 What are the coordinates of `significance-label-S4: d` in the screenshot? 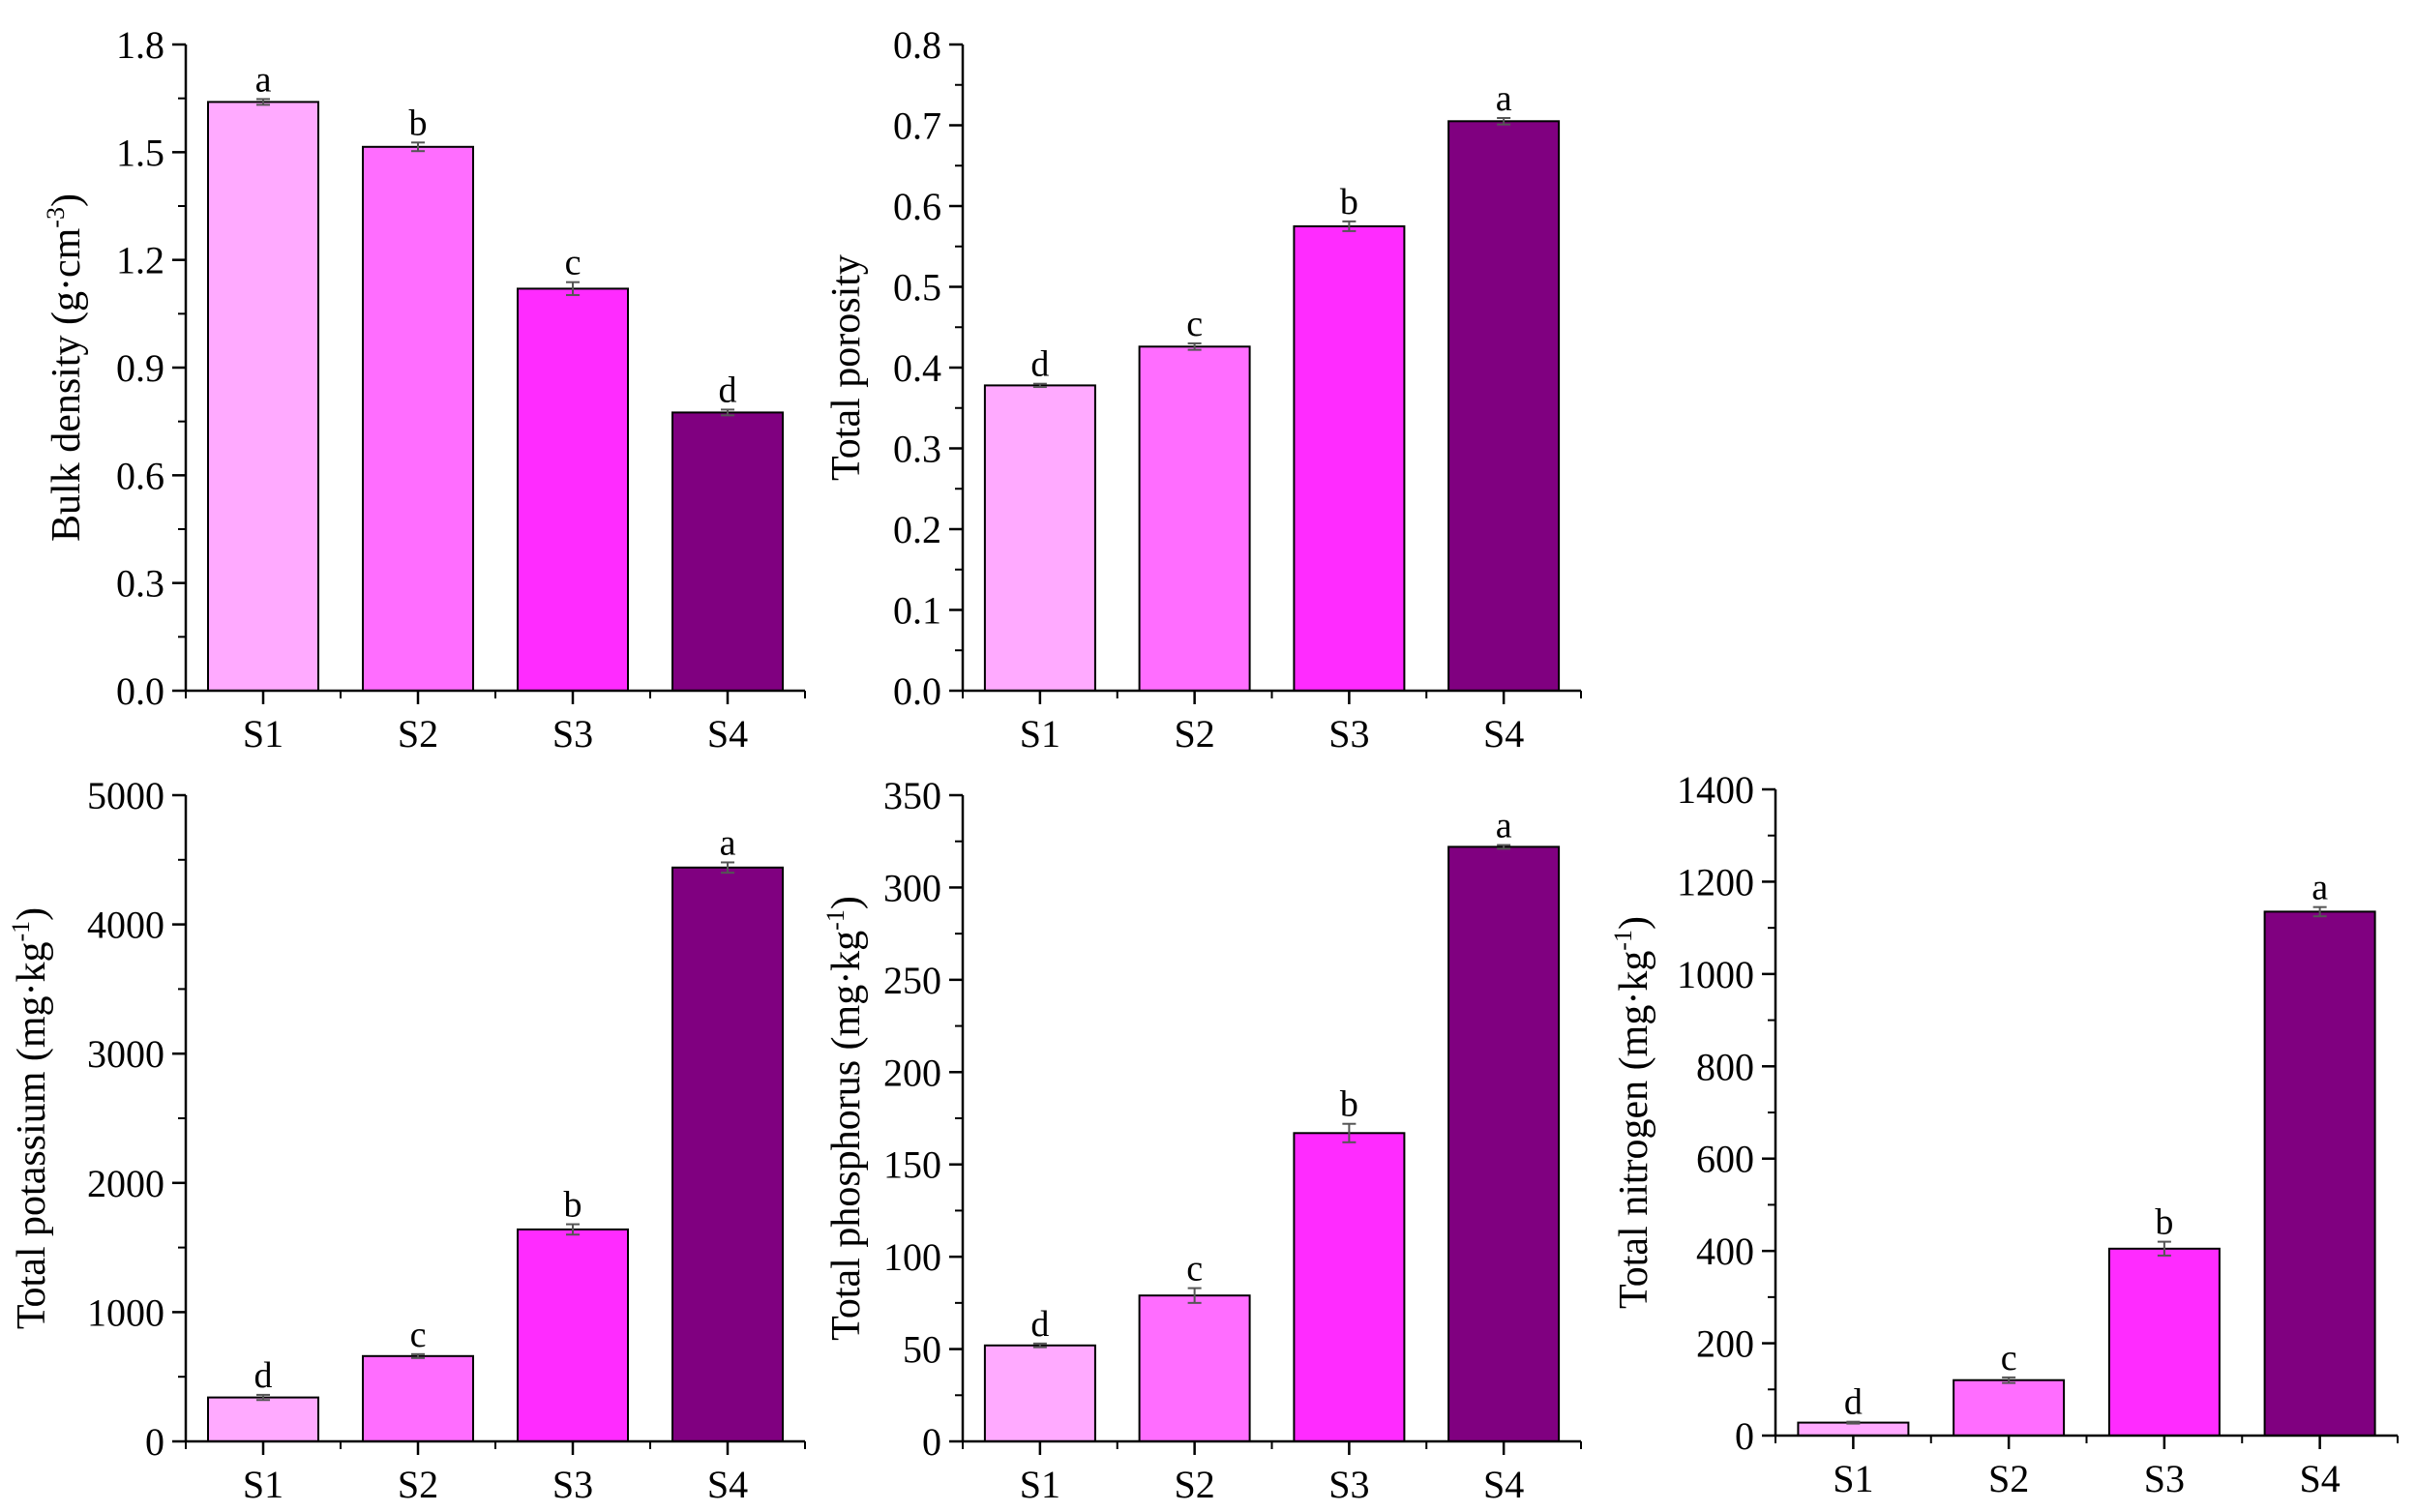 It's located at (728, 390).